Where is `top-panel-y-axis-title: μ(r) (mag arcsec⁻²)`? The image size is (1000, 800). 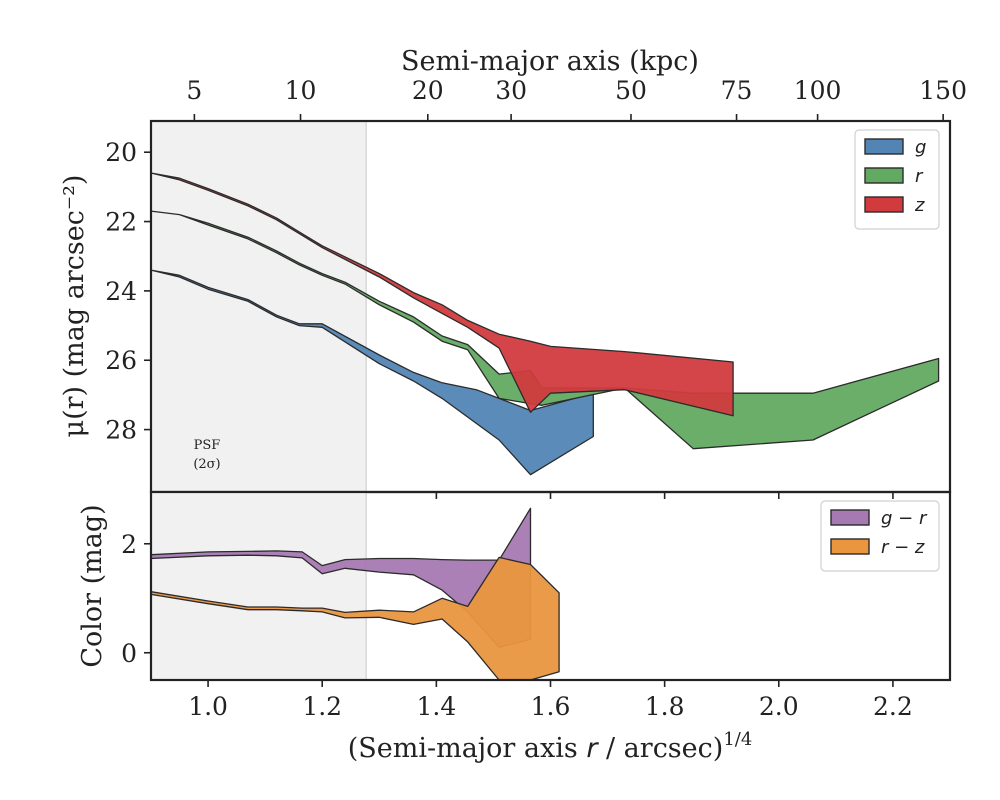 top-panel-y-axis-title: μ(r) (mag arcsec⁻²) is located at coordinates (74, 306).